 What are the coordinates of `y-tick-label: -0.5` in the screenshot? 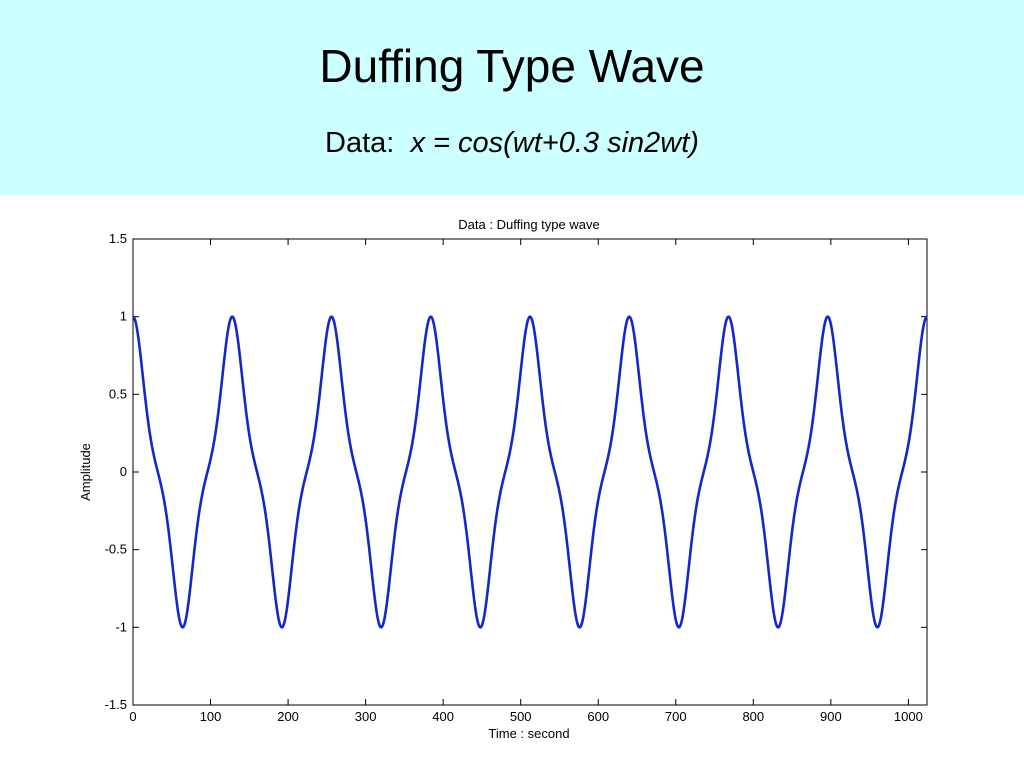 It's located at (116, 549).